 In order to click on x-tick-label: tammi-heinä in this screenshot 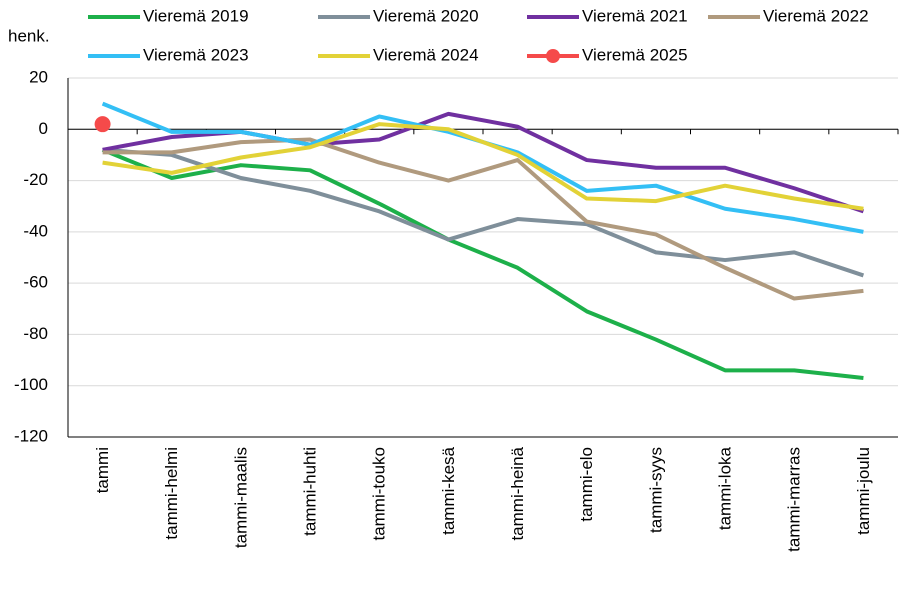, I will do `click(517, 493)`.